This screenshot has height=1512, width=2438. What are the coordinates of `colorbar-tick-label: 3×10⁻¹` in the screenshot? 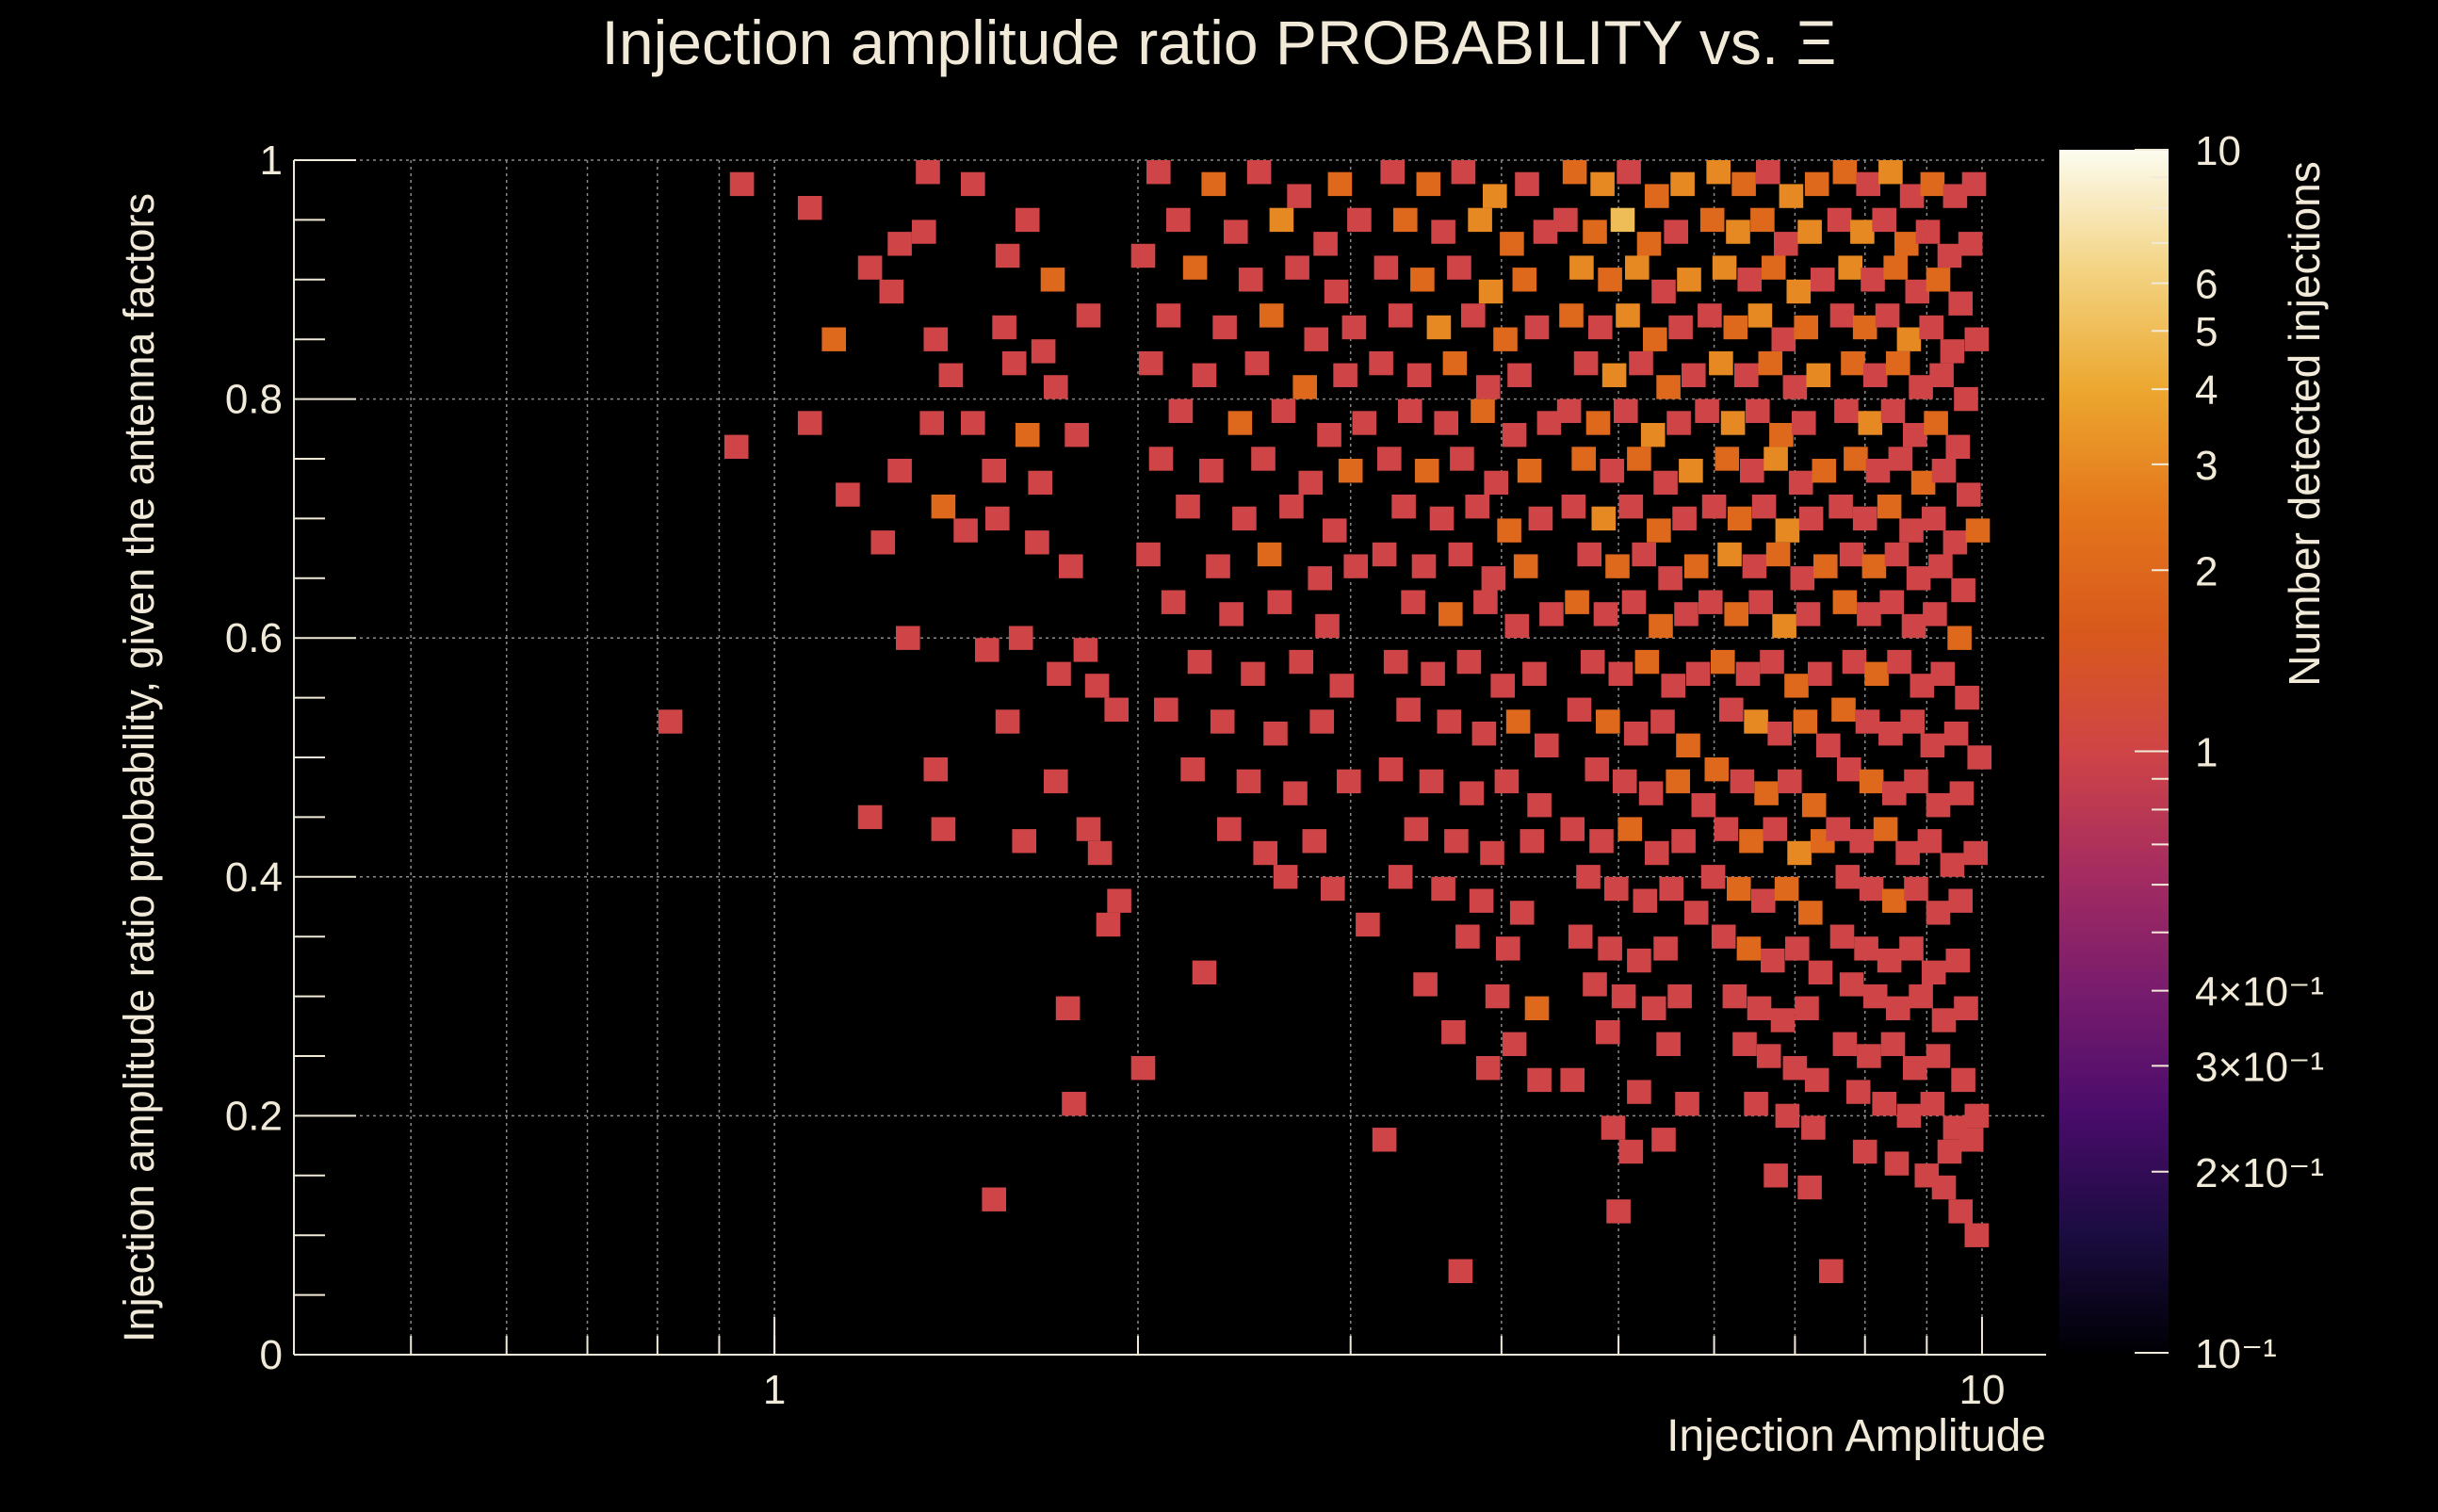 It's located at (2259, 1067).